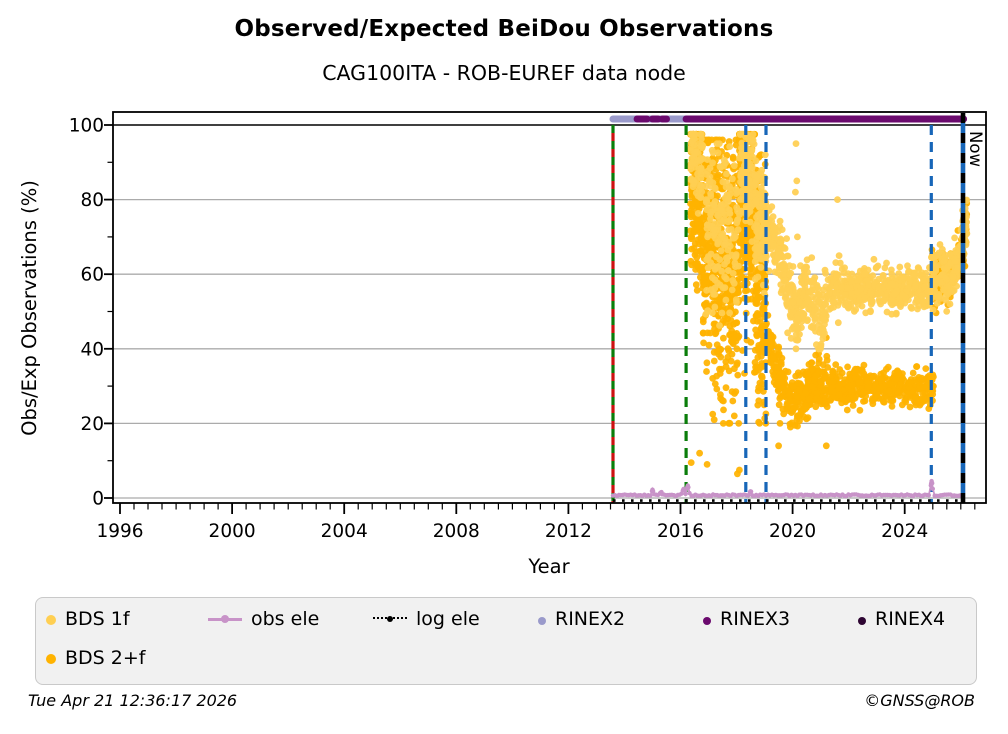  I want to click on svg-text: 20, so click(92, 424).